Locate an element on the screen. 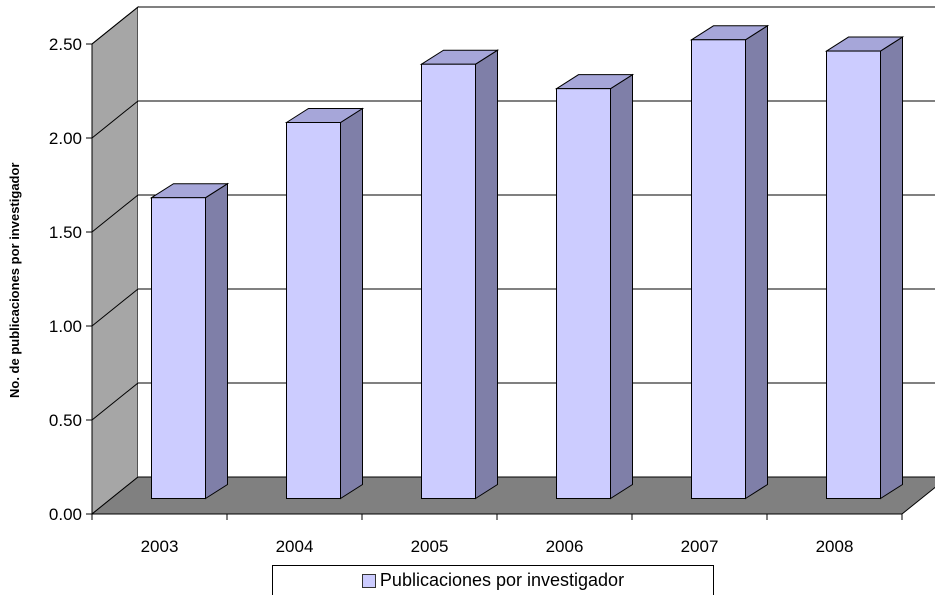  y-tick-label: 2.00 is located at coordinates (65, 138).